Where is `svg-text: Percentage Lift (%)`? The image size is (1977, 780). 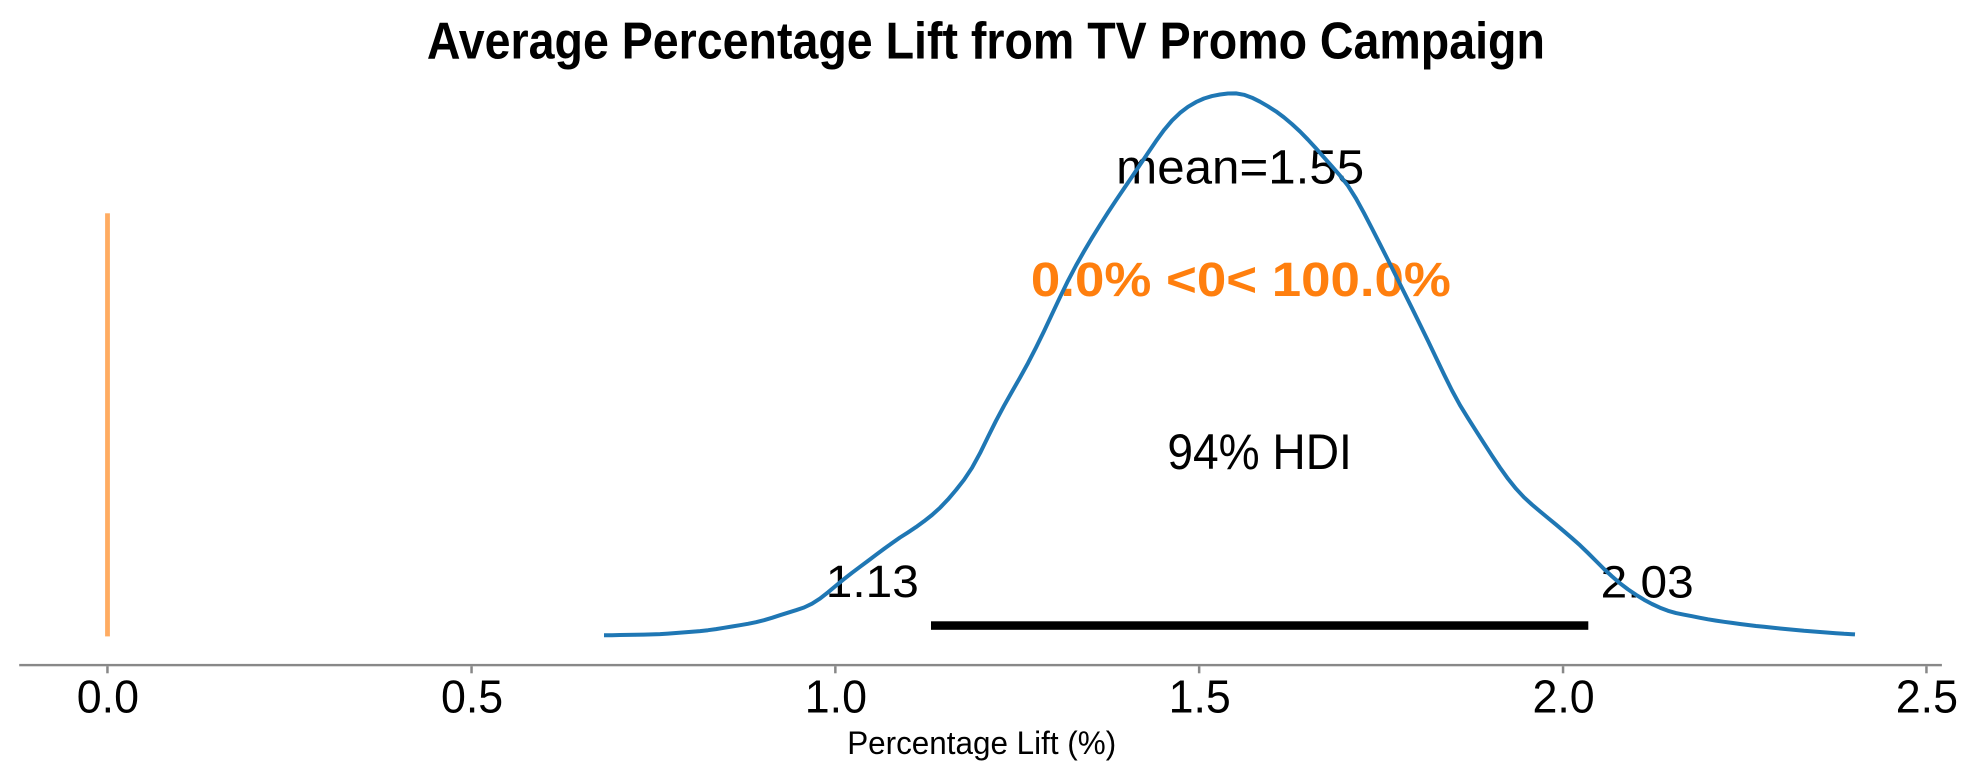 svg-text: Percentage Lift (%) is located at coordinates (981, 743).